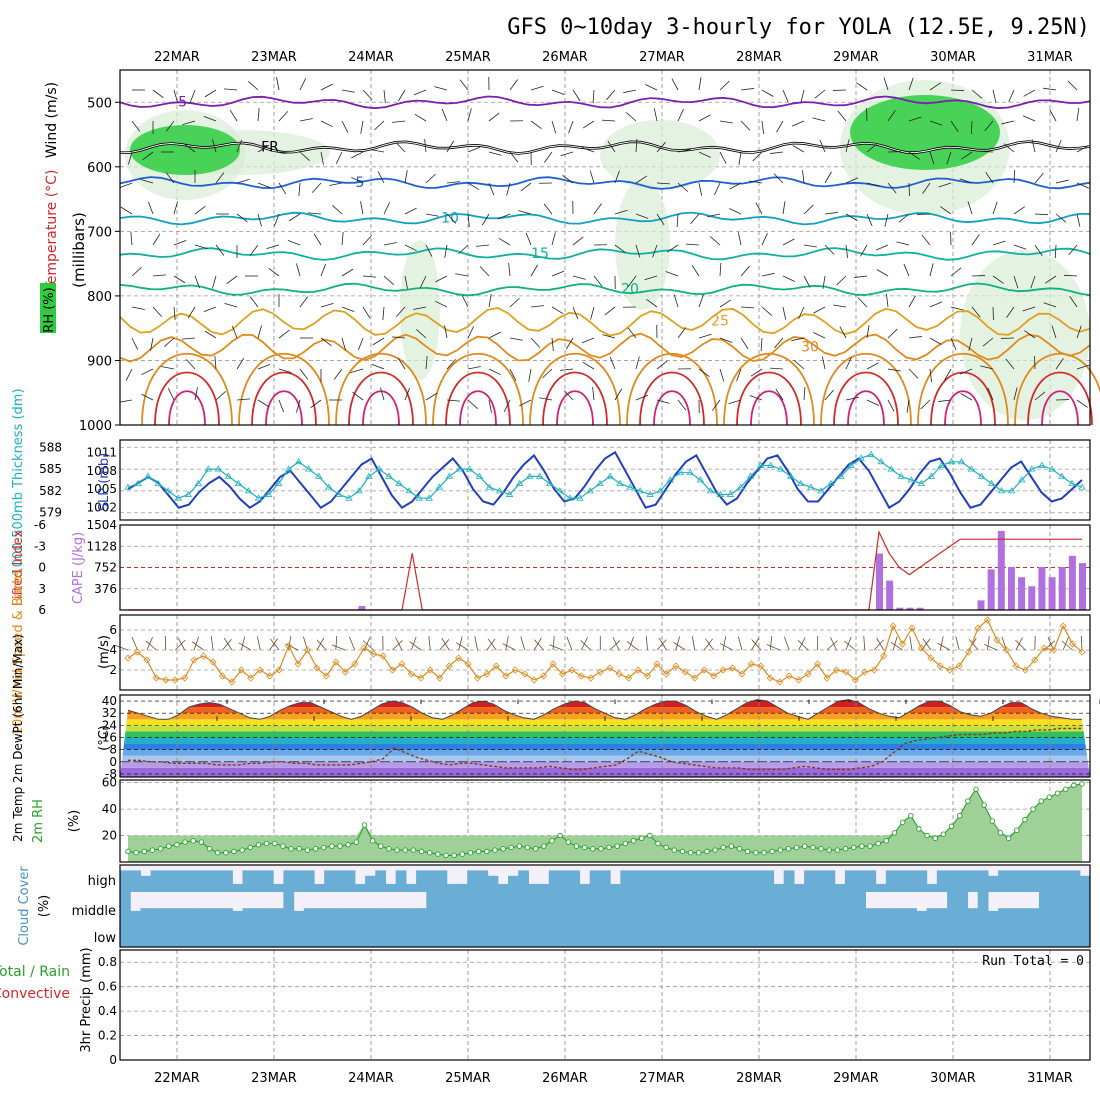 This screenshot has height=1100, width=1100. What do you see at coordinates (42, 589) in the screenshot?
I see `lifted-tick-label: 3` at bounding box center [42, 589].